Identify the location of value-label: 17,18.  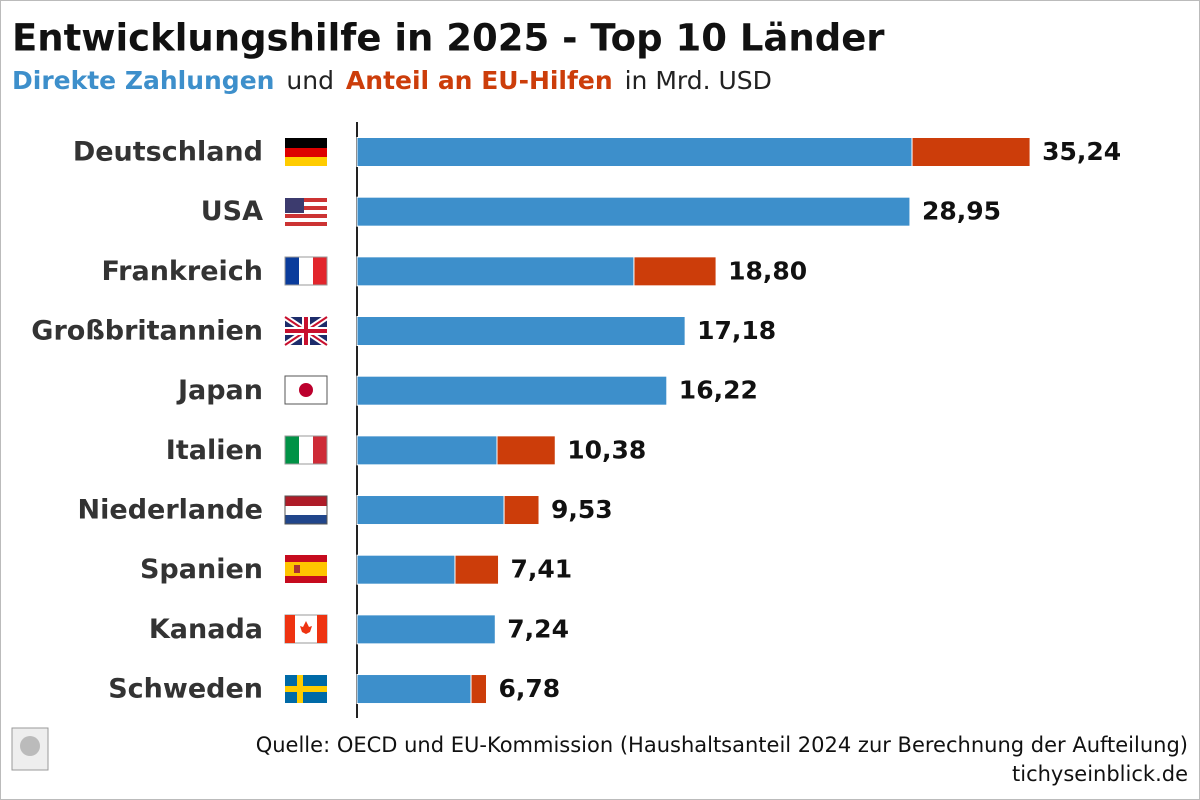
(736, 330).